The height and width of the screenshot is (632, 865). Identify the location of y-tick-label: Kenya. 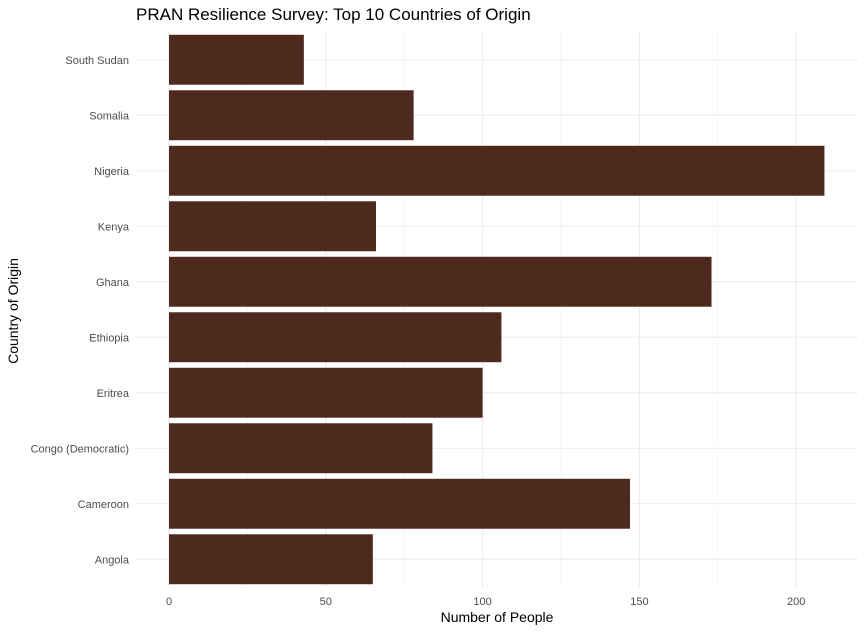
(114, 227).